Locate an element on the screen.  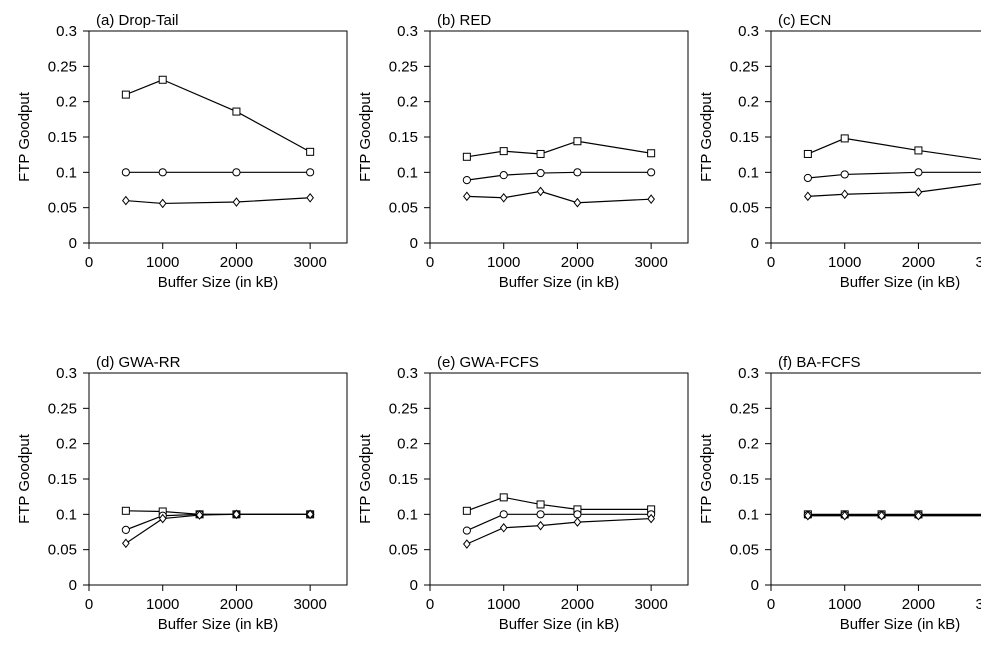
series-square is located at coordinates (218, 512).